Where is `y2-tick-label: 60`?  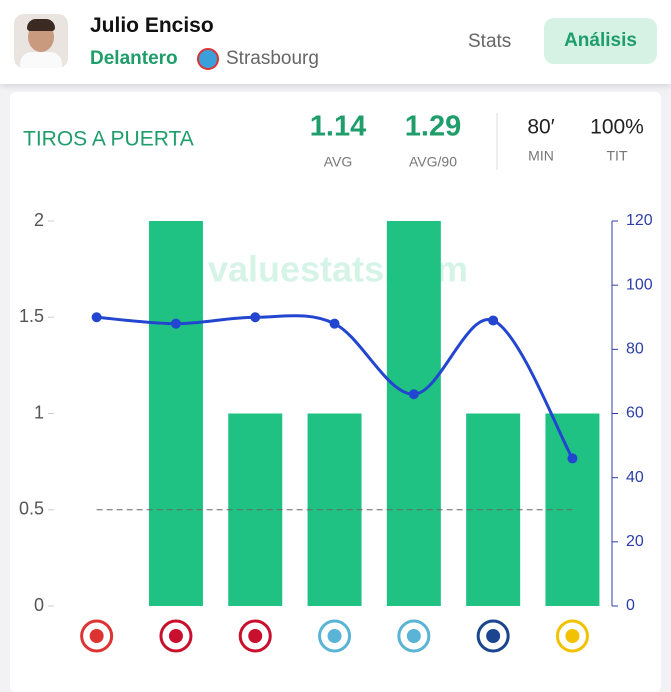
y2-tick-label: 60 is located at coordinates (635, 413).